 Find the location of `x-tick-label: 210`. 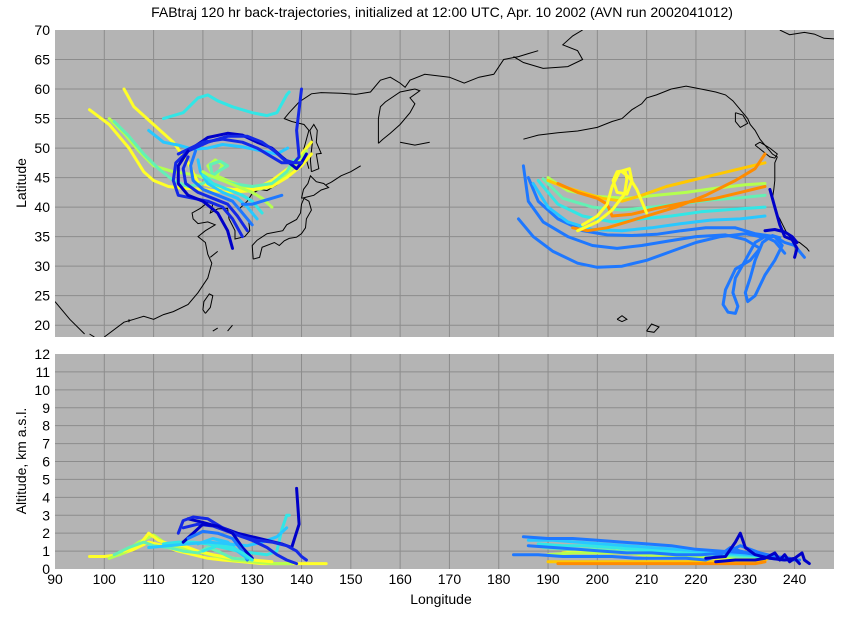

x-tick-label: 210 is located at coordinates (647, 579).